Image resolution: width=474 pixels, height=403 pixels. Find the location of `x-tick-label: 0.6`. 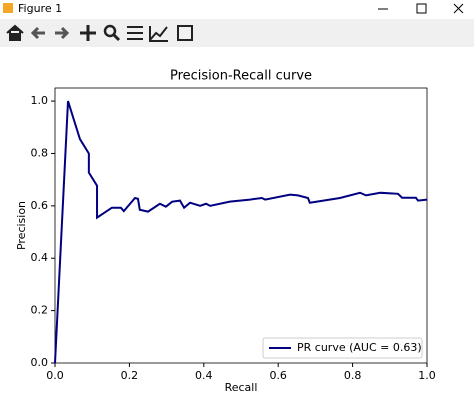

x-tick-label: 0.6 is located at coordinates (278, 375).